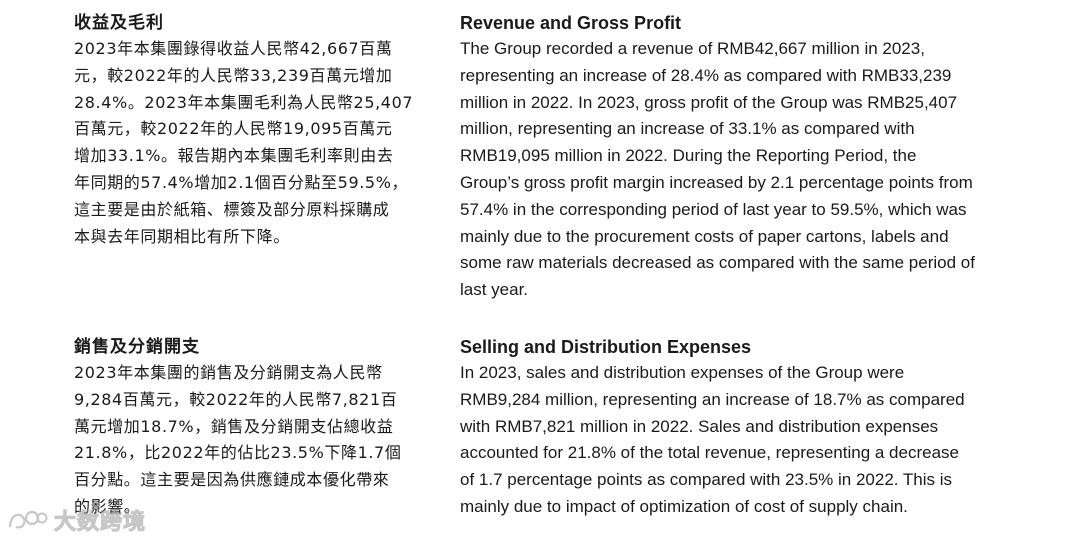 The width and height of the screenshot is (1080, 542). Describe the element at coordinates (182, 236) in the screenshot. I see `revenue-zh-line: 本與去年同期相比有所下降。` at that location.